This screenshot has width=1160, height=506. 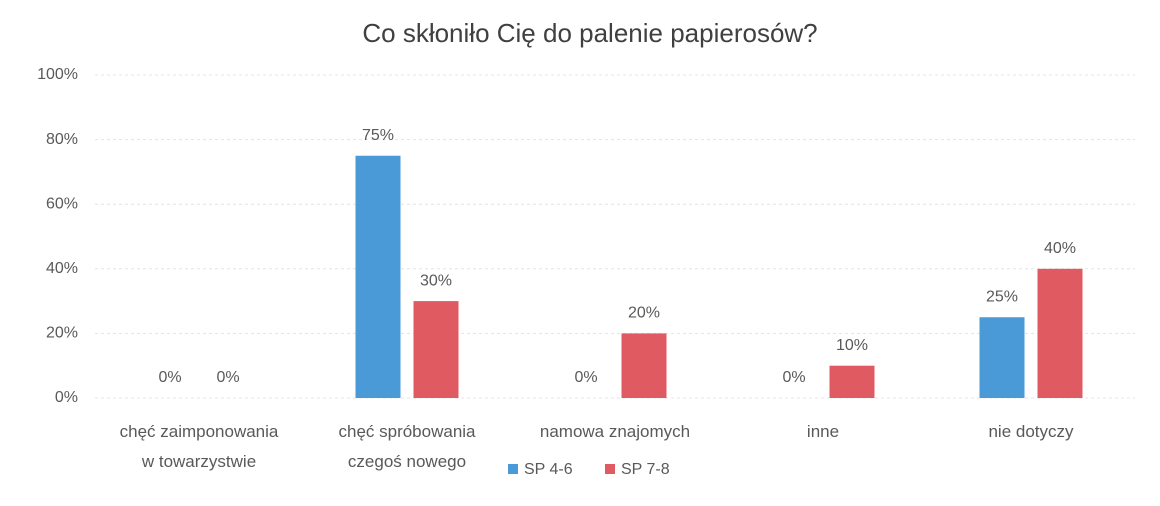 I want to click on legend-label: SP 4-6, so click(x=548, y=469).